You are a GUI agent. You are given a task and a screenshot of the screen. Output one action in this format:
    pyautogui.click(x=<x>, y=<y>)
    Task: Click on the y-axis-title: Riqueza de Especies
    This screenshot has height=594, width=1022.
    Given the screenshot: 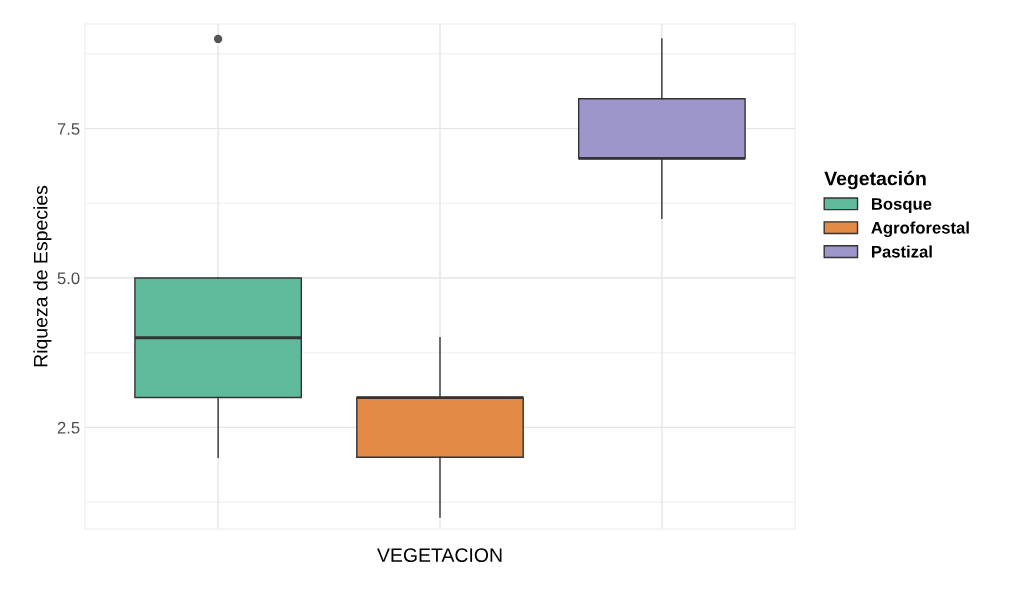 What is the action you would take?
    pyautogui.click(x=42, y=276)
    